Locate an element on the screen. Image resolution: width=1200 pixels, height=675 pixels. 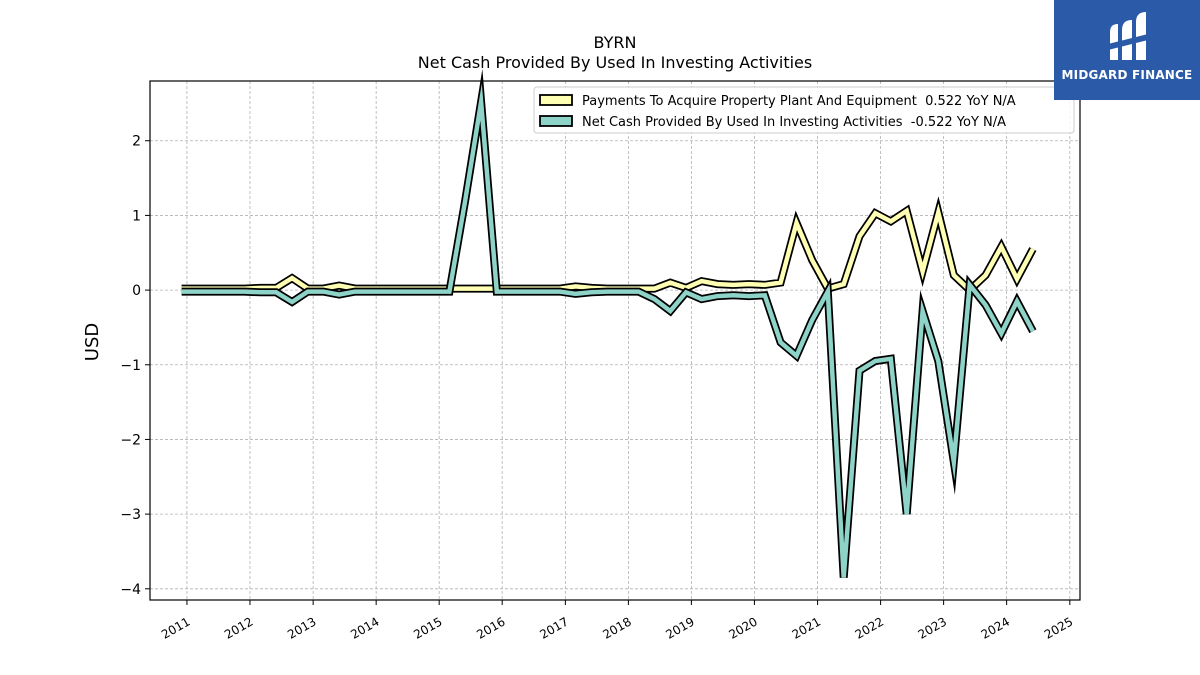
x-tick-label: 2019 is located at coordinates (679, 627).